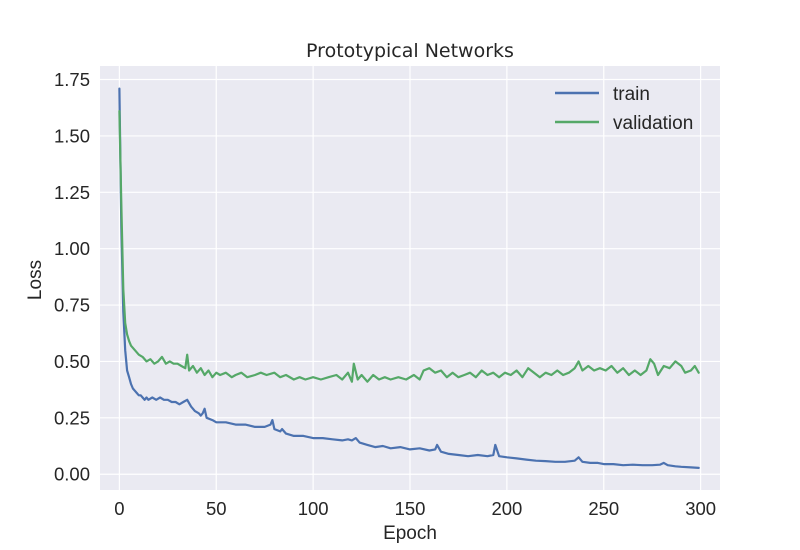 The image size is (800, 550). I want to click on y-tick-label: 1.25, so click(72, 192).